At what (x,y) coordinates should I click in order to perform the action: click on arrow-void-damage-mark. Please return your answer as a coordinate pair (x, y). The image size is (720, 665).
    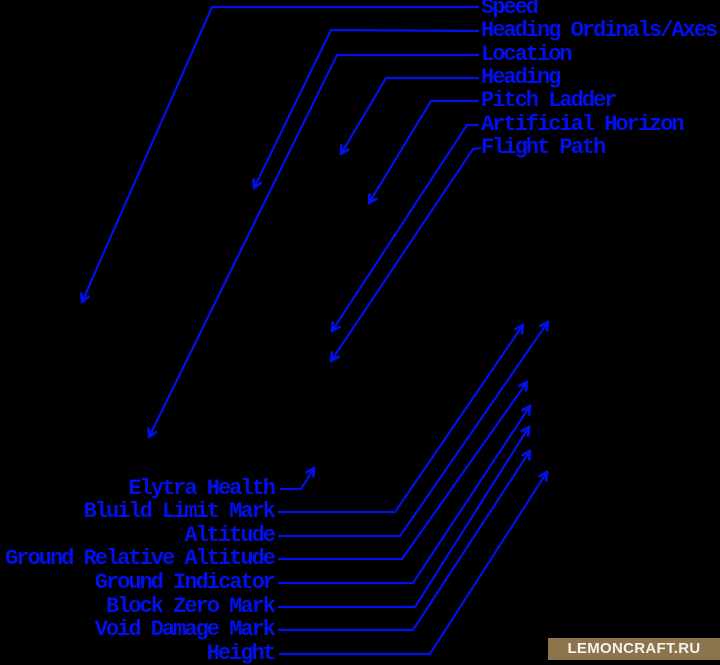
    Looking at the image, I should click on (404, 541).